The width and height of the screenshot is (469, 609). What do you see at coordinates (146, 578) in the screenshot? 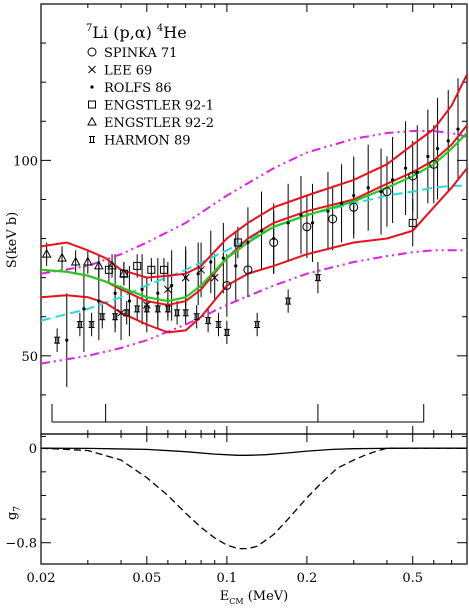
I see `x-tick-label-1: 0.05` at bounding box center [146, 578].